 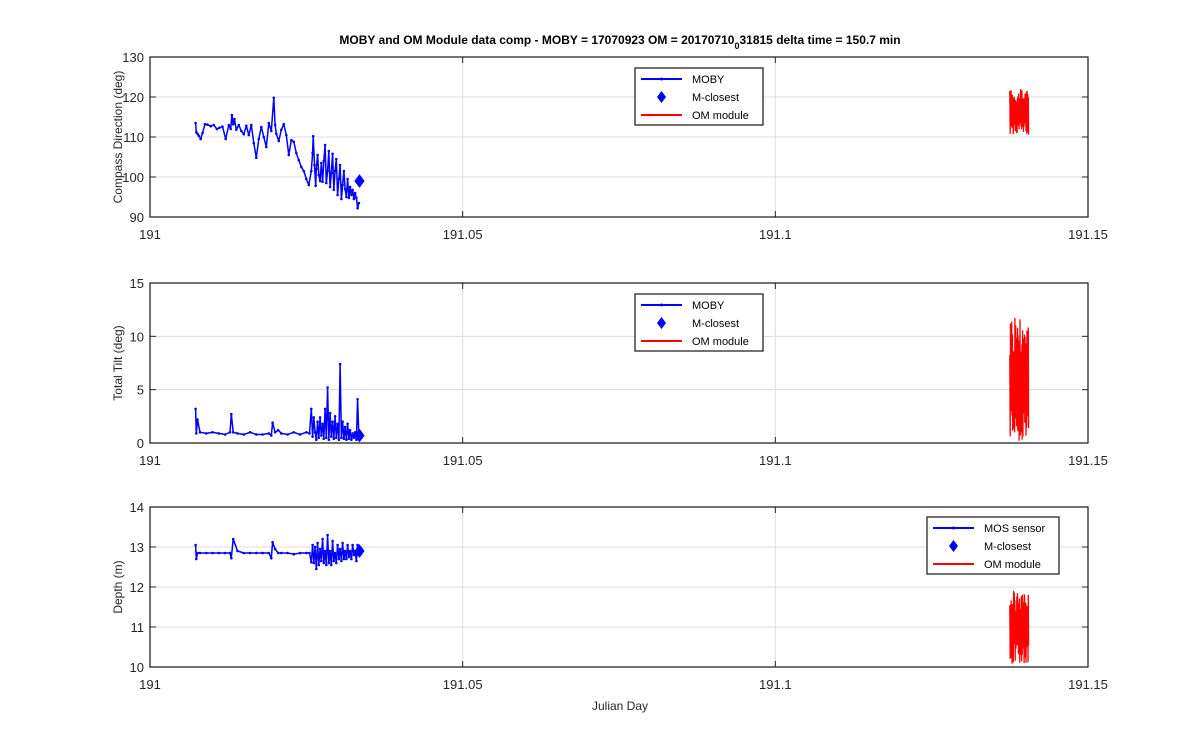 What do you see at coordinates (133, 177) in the screenshot?
I see `y-tick-label: 100` at bounding box center [133, 177].